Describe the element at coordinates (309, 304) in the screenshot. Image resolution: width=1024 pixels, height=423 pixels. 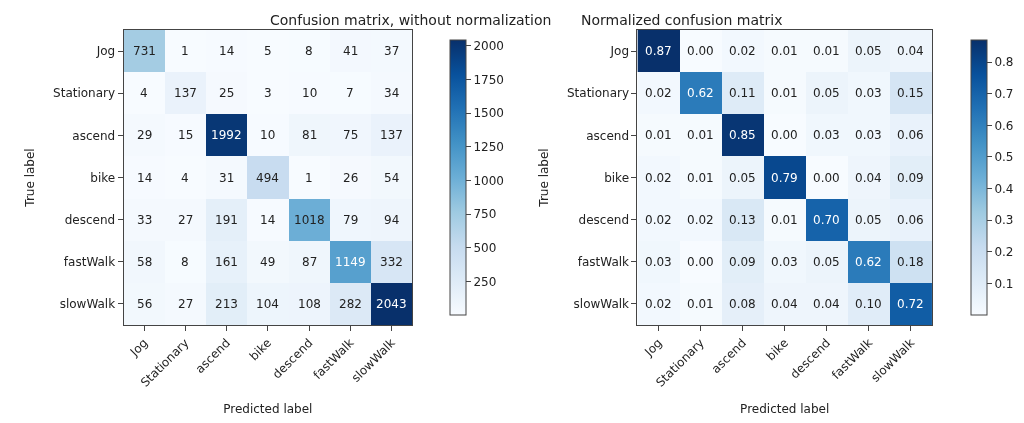
I see `data-label: 108` at that location.